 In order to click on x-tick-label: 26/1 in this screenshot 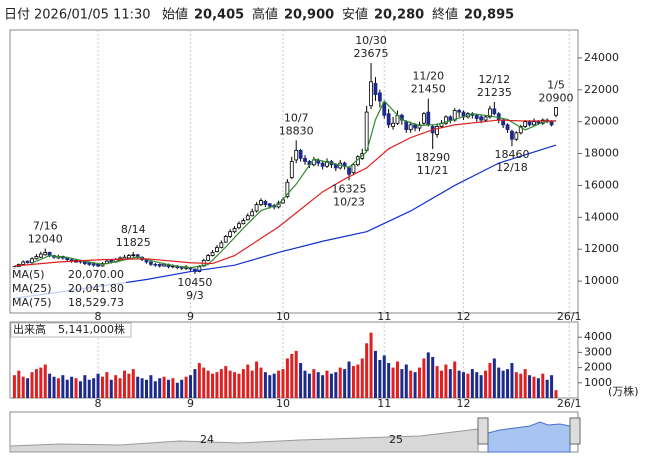, I will do `click(569, 316)`.